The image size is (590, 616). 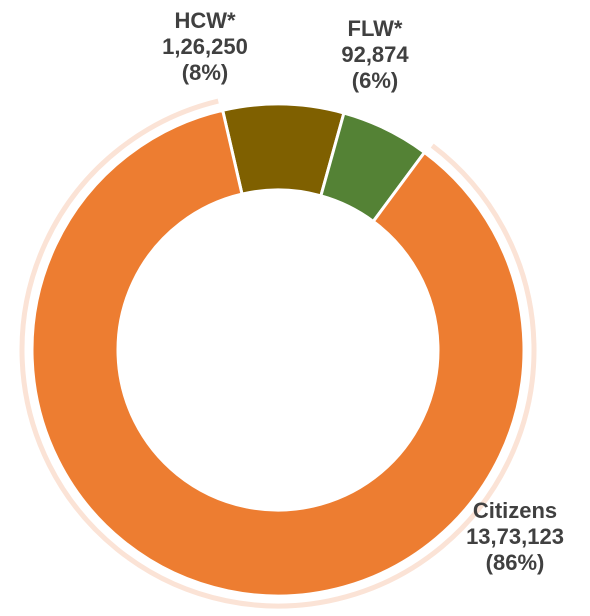 I want to click on label-citizens-value: 13,73,123, so click(x=515, y=536).